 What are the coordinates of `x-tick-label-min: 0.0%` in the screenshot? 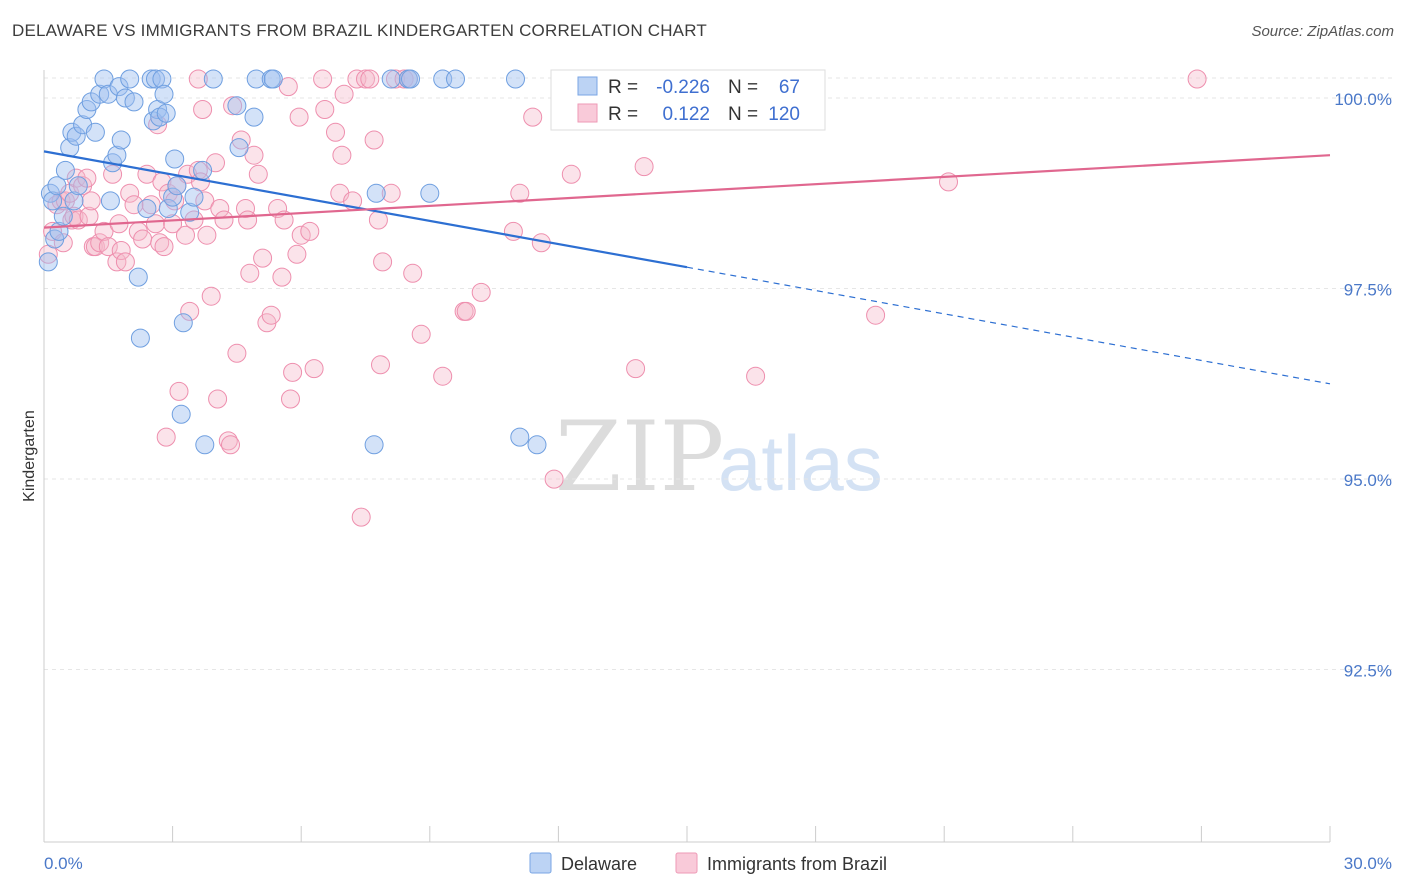 It's located at (63, 863).